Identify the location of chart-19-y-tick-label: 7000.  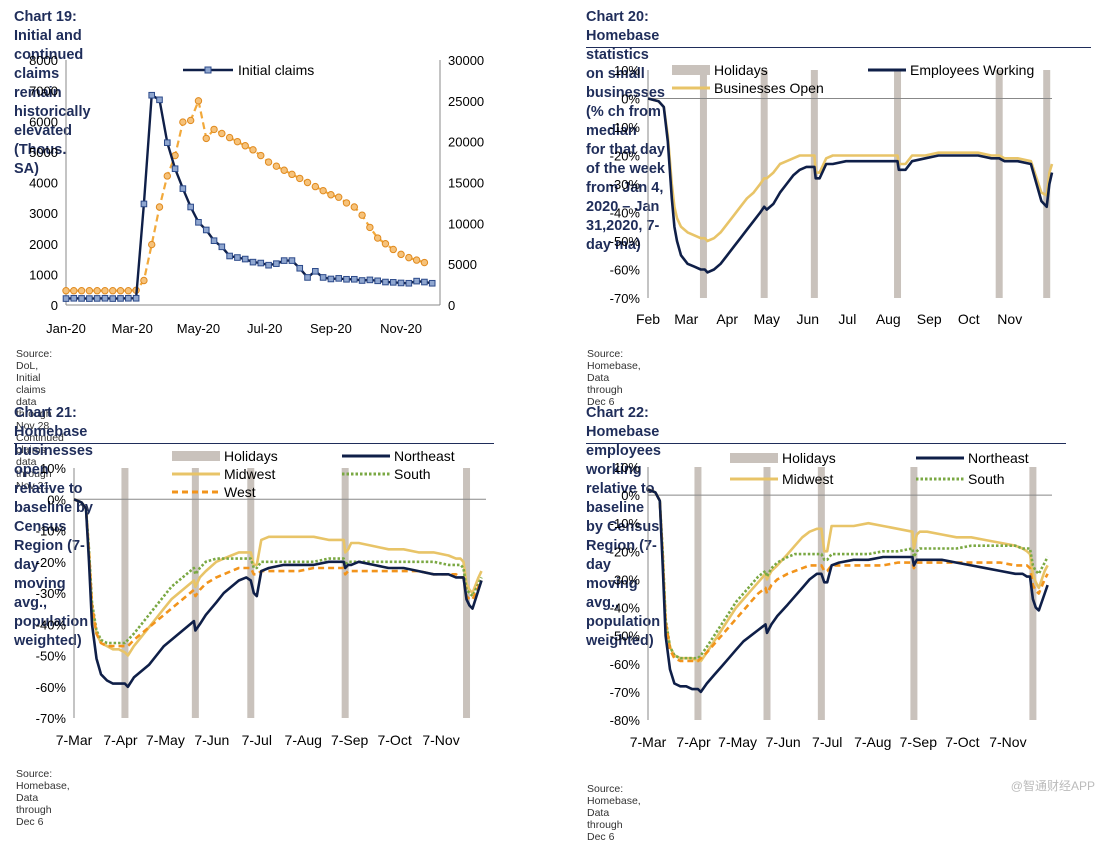
(43, 91).